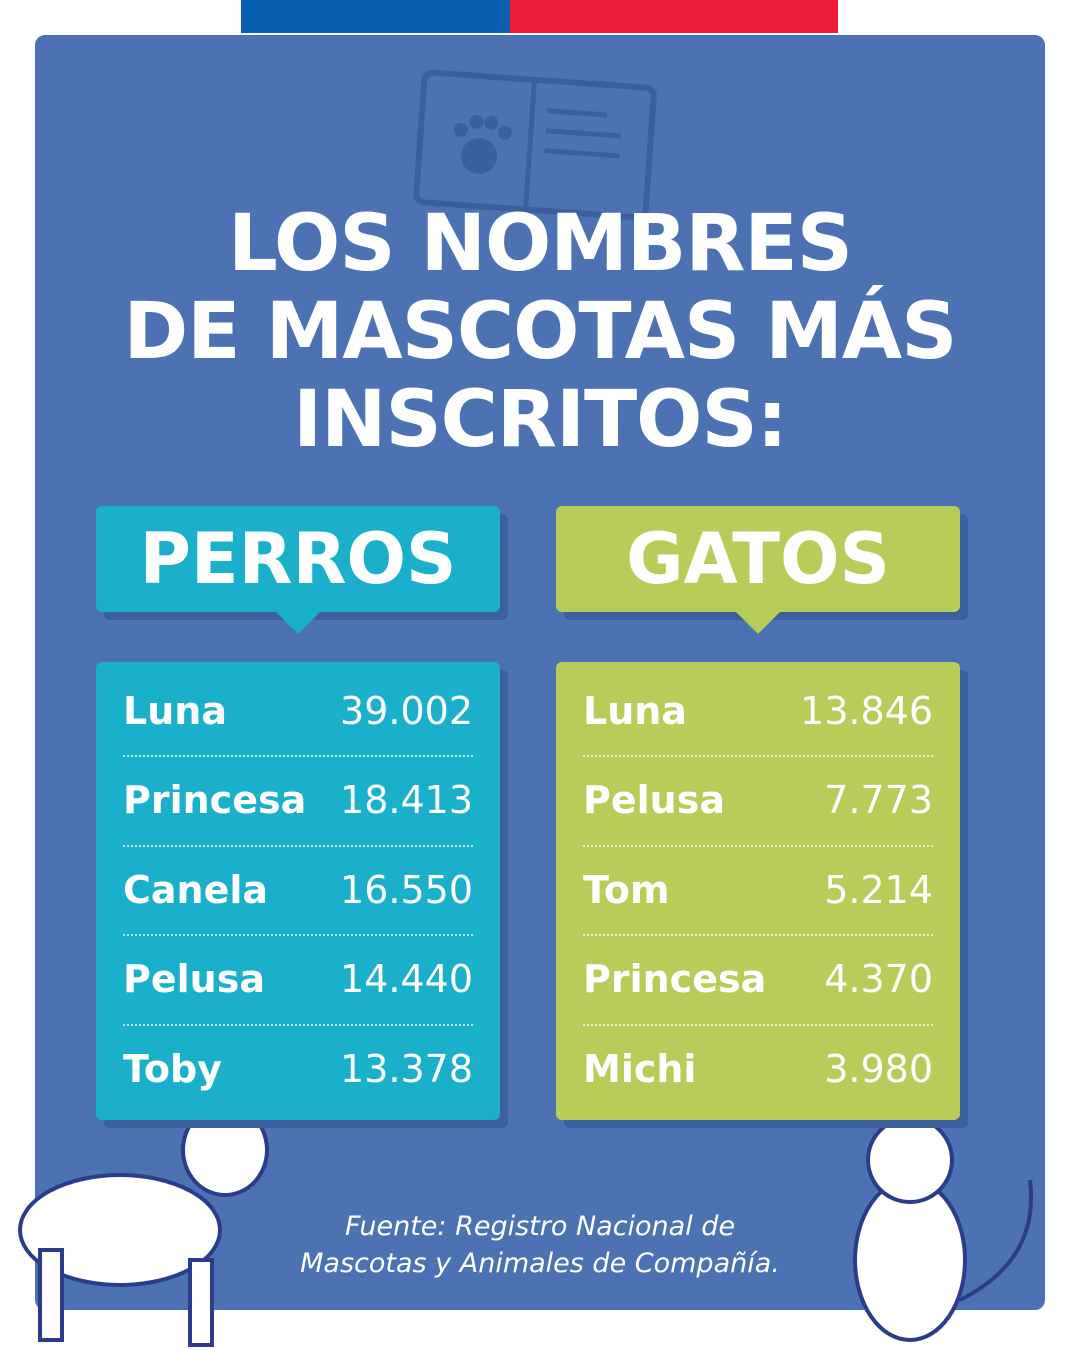 Image resolution: width=1080 pixels, height=1350 pixels. What do you see at coordinates (758, 800) in the screenshot?
I see `table-row: Pelusa 7.773` at bounding box center [758, 800].